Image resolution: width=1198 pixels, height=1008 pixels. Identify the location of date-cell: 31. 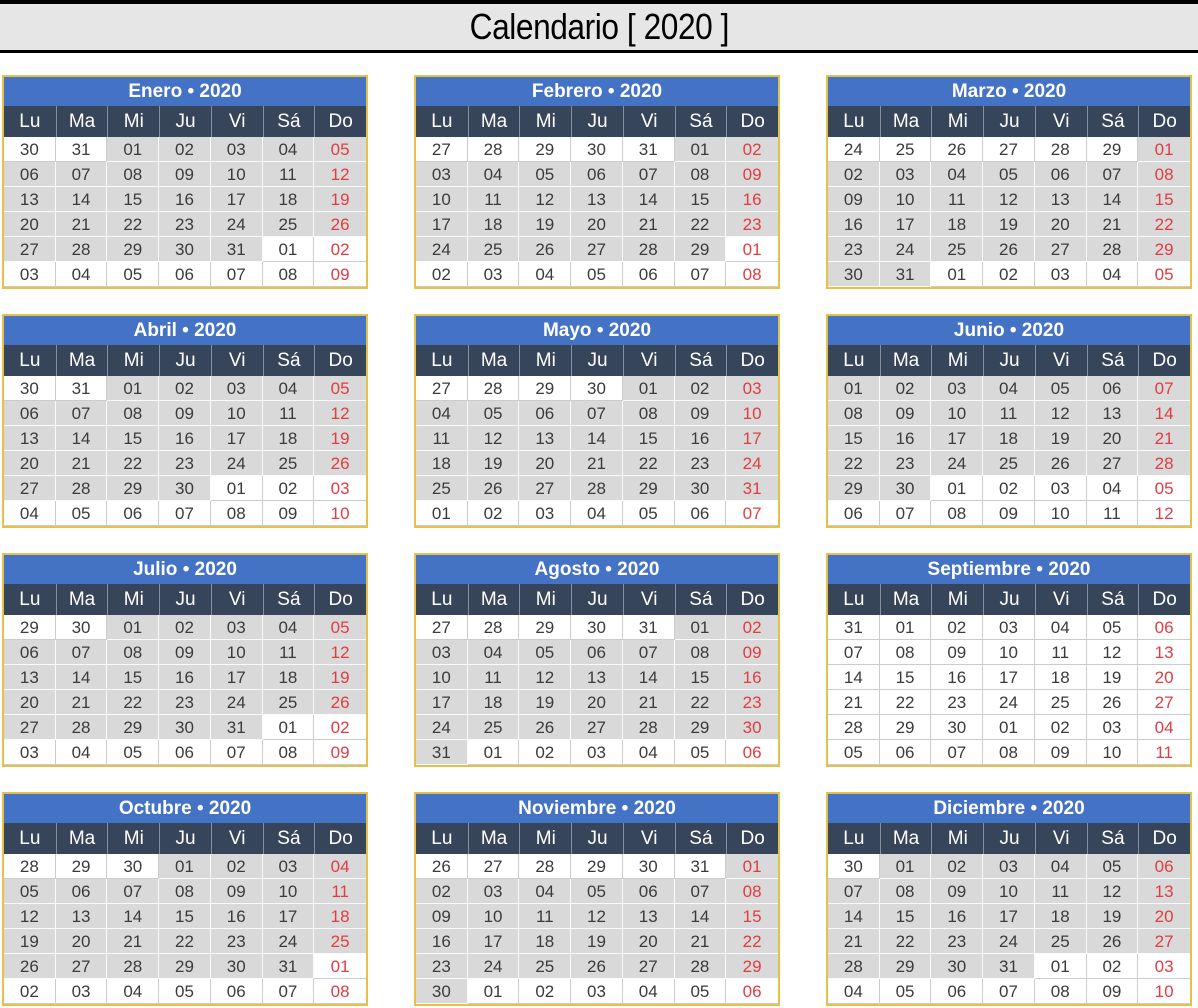
(700, 866).